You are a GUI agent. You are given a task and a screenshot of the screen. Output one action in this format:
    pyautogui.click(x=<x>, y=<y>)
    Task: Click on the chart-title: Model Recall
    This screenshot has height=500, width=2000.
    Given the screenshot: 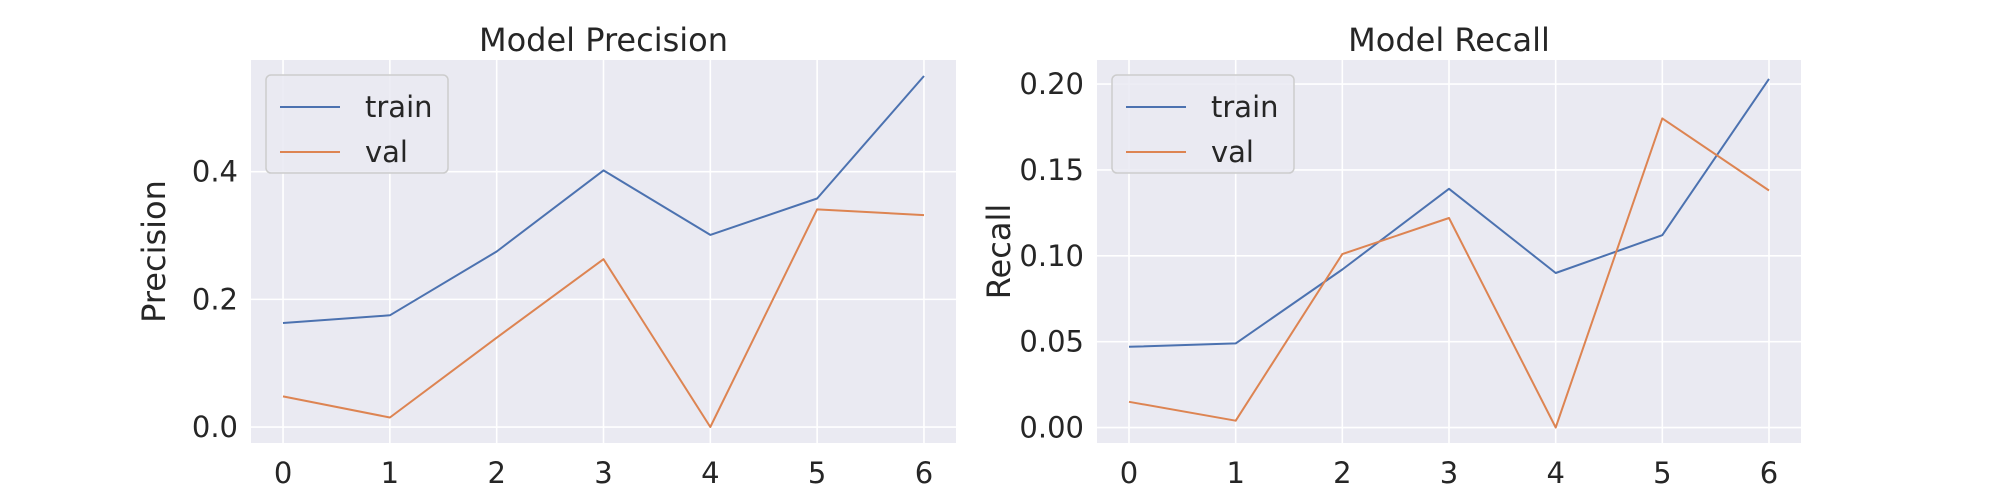 What is the action you would take?
    pyautogui.click(x=1449, y=40)
    